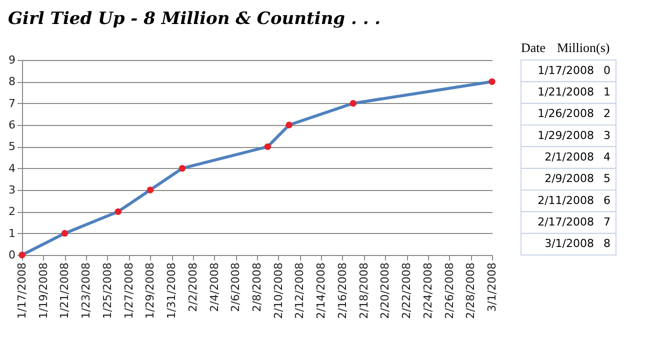 This screenshot has height=344, width=668. What do you see at coordinates (342, 290) in the screenshot?
I see `x-tick-label: 2/16/2008` at bounding box center [342, 290].